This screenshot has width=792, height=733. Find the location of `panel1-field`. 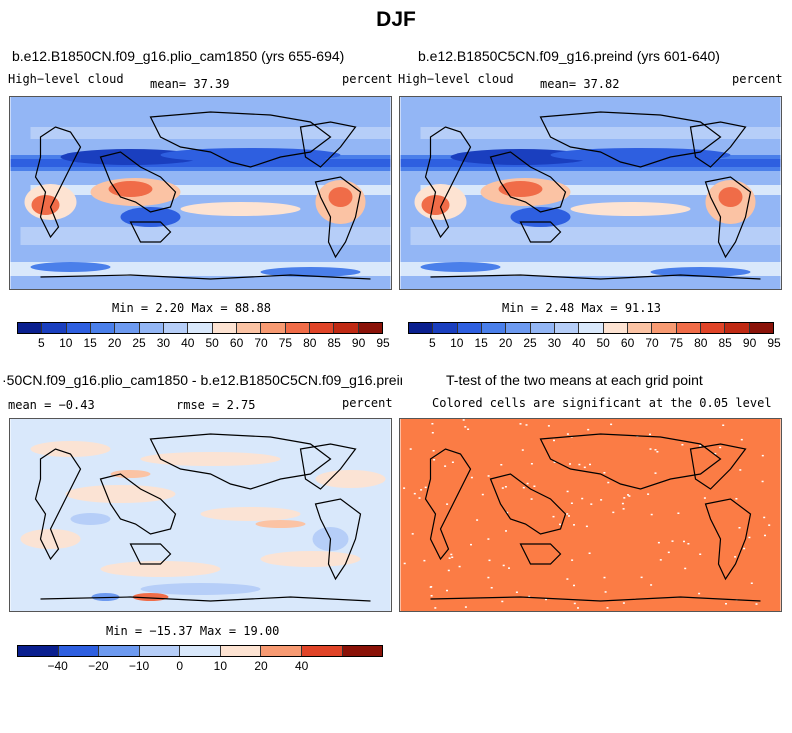

panel1-field is located at coordinates (200, 193).